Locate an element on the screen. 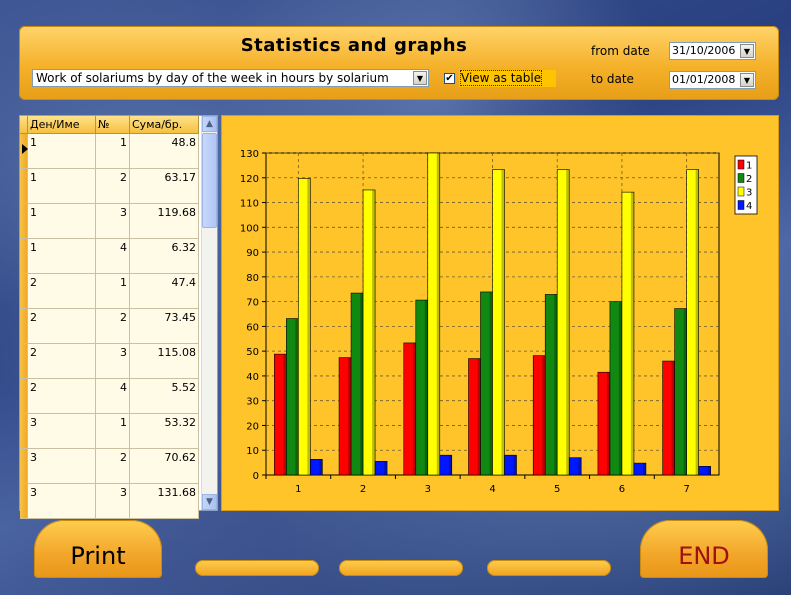  table-row: 2 4 5.52 is located at coordinates (109, 396).